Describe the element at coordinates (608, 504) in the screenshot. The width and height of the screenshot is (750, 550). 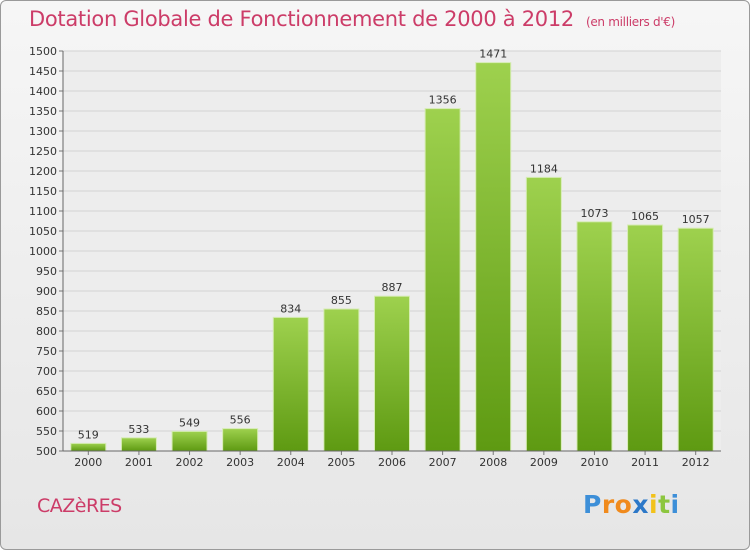
I see `logo-letter: r` at that location.